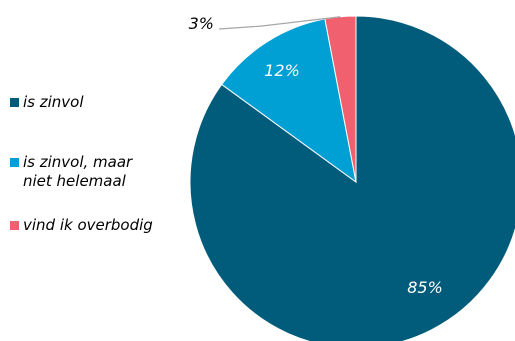 This screenshot has height=341, width=515. I want to click on legend-label-vind-ik-overbodig: vind ik overbodig, so click(88, 225).